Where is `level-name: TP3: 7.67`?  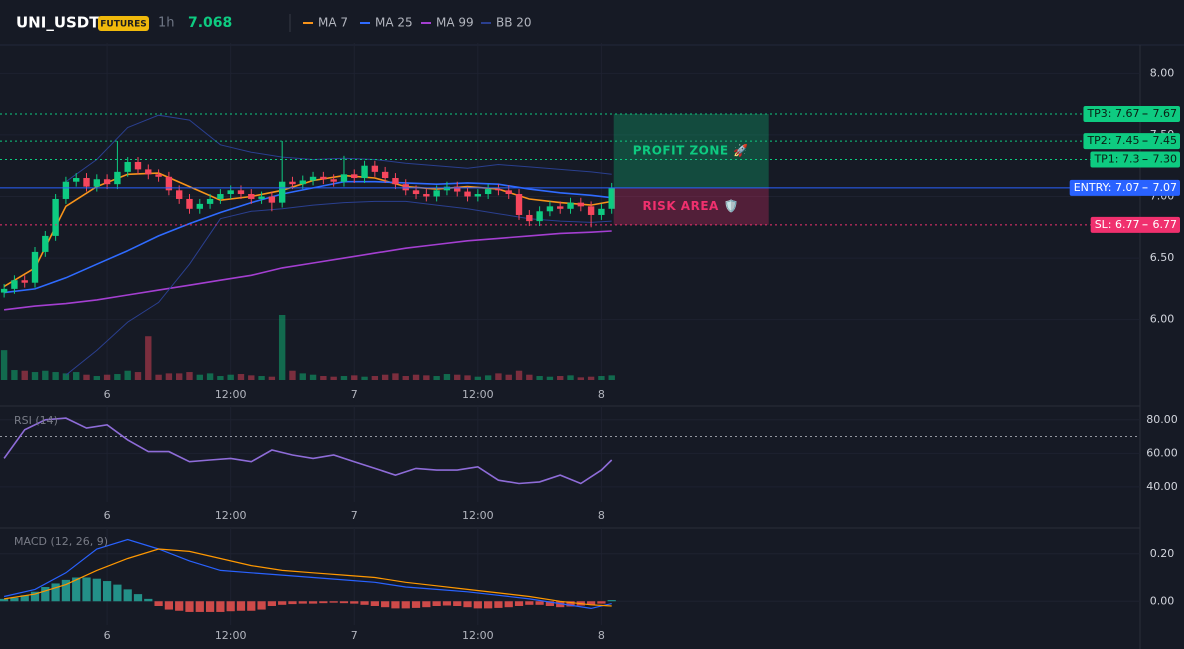 level-name: TP3: 7.67 is located at coordinates (1112, 113).